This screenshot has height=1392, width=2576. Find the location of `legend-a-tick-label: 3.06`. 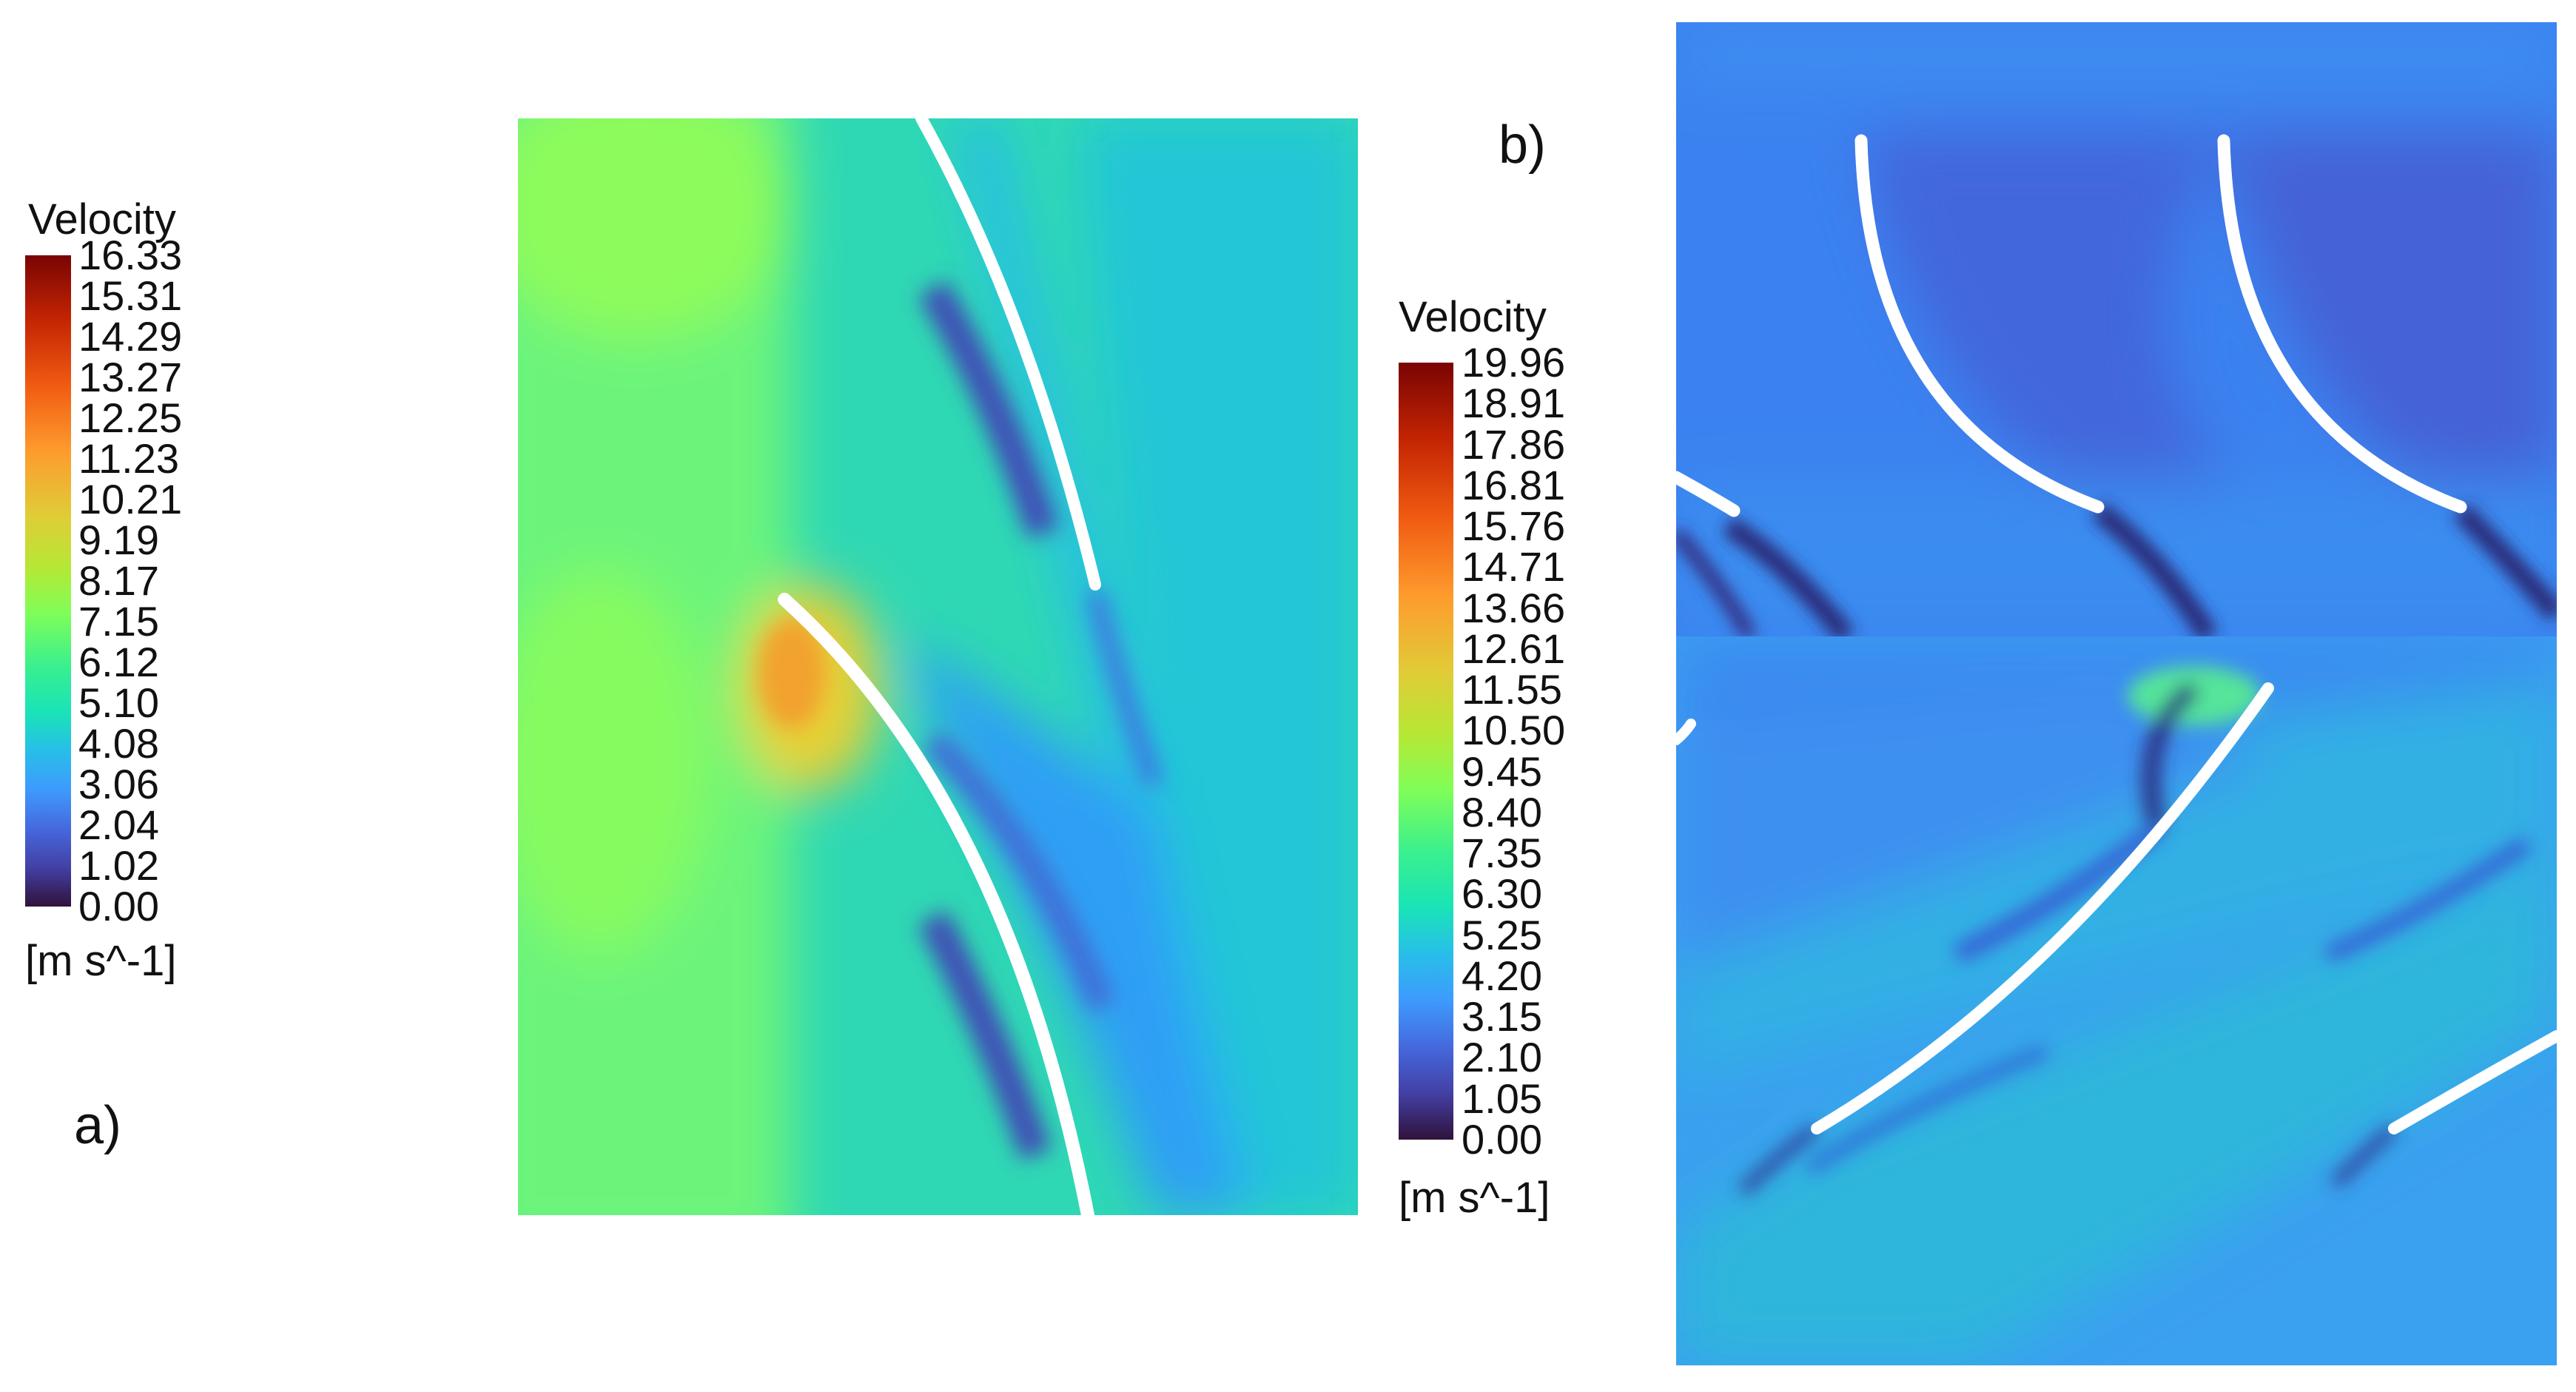

legend-a-tick-label: 3.06 is located at coordinates (118, 784).